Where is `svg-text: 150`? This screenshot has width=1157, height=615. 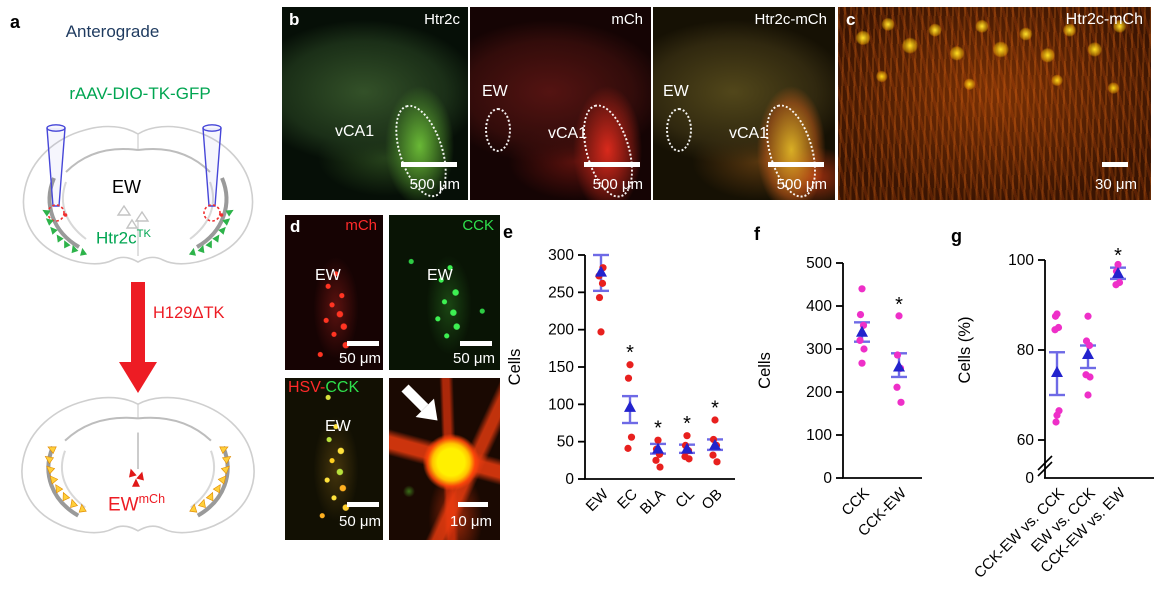 svg-text: 150 is located at coordinates (561, 367).